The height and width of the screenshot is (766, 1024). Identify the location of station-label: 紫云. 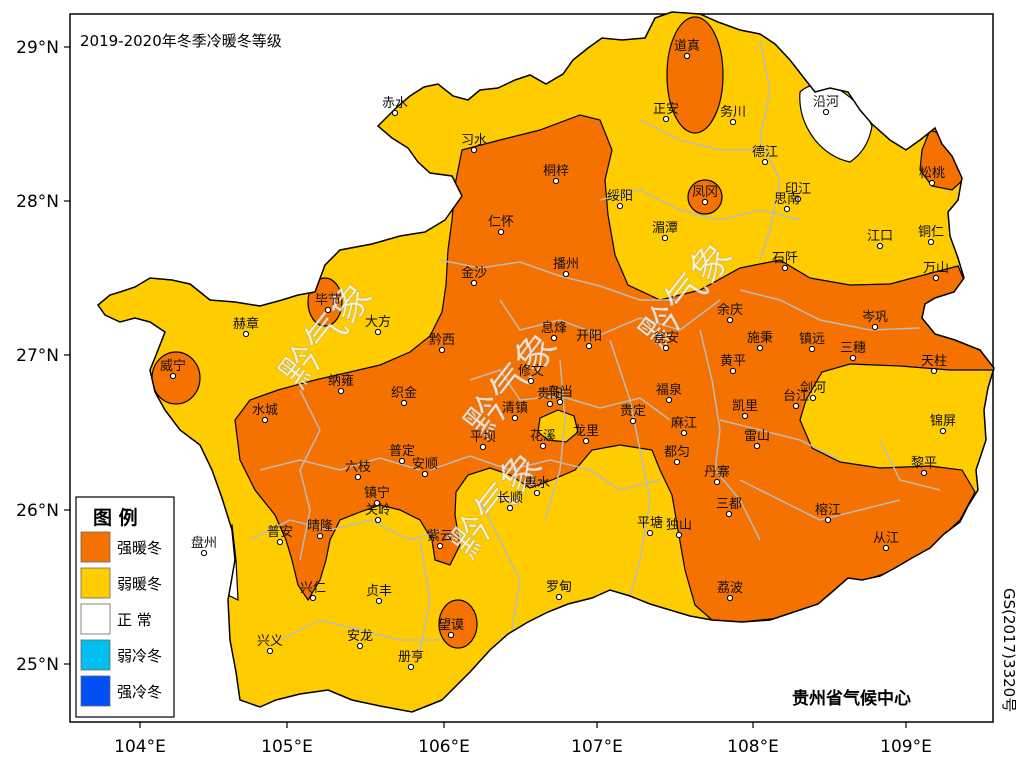
(440, 536).